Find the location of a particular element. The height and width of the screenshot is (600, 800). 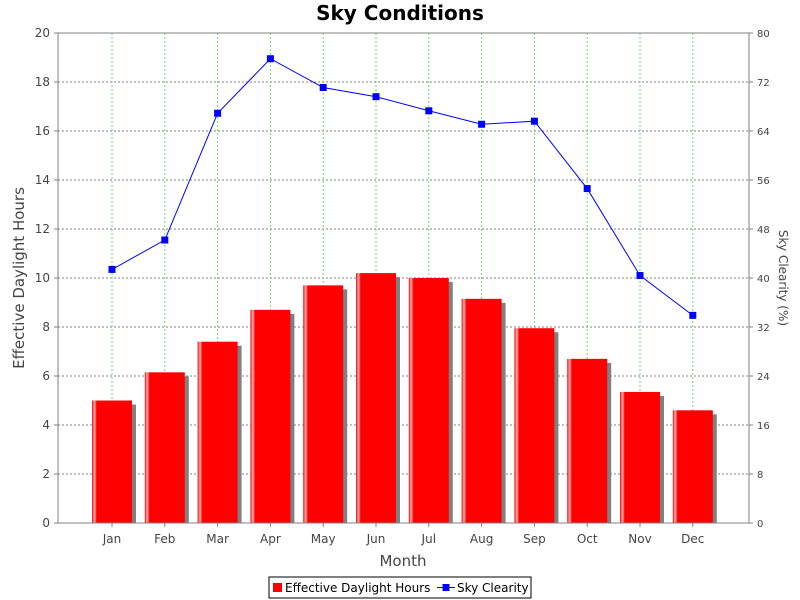

x-tick-label: Jun is located at coordinates (376, 539).